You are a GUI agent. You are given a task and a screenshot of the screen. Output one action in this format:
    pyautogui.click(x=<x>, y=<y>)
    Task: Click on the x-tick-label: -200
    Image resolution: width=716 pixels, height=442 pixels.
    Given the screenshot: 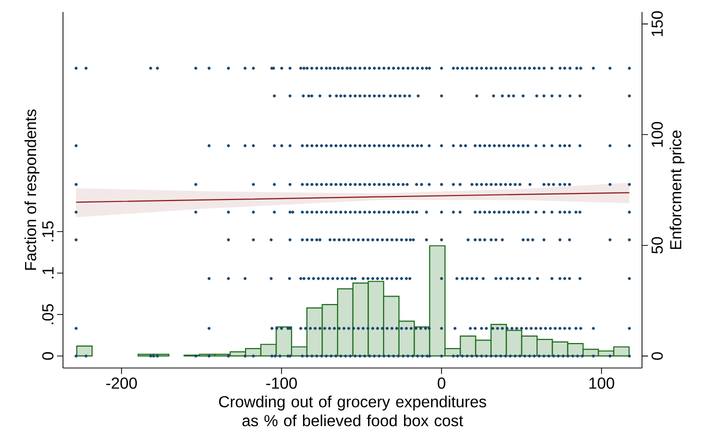 What is the action you would take?
    pyautogui.click(x=121, y=383)
    